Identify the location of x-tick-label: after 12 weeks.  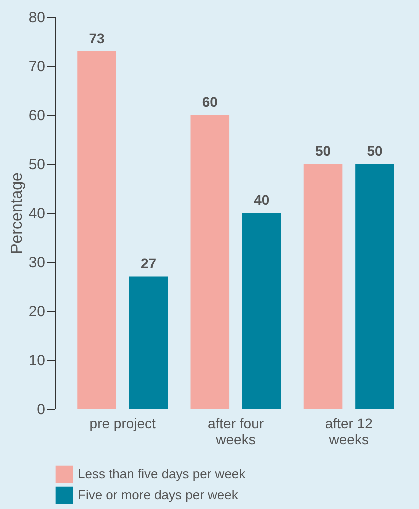
(349, 432).